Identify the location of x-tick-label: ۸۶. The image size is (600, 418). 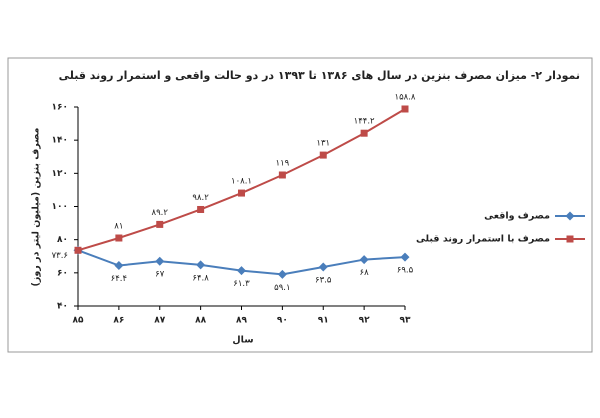
(118, 321).